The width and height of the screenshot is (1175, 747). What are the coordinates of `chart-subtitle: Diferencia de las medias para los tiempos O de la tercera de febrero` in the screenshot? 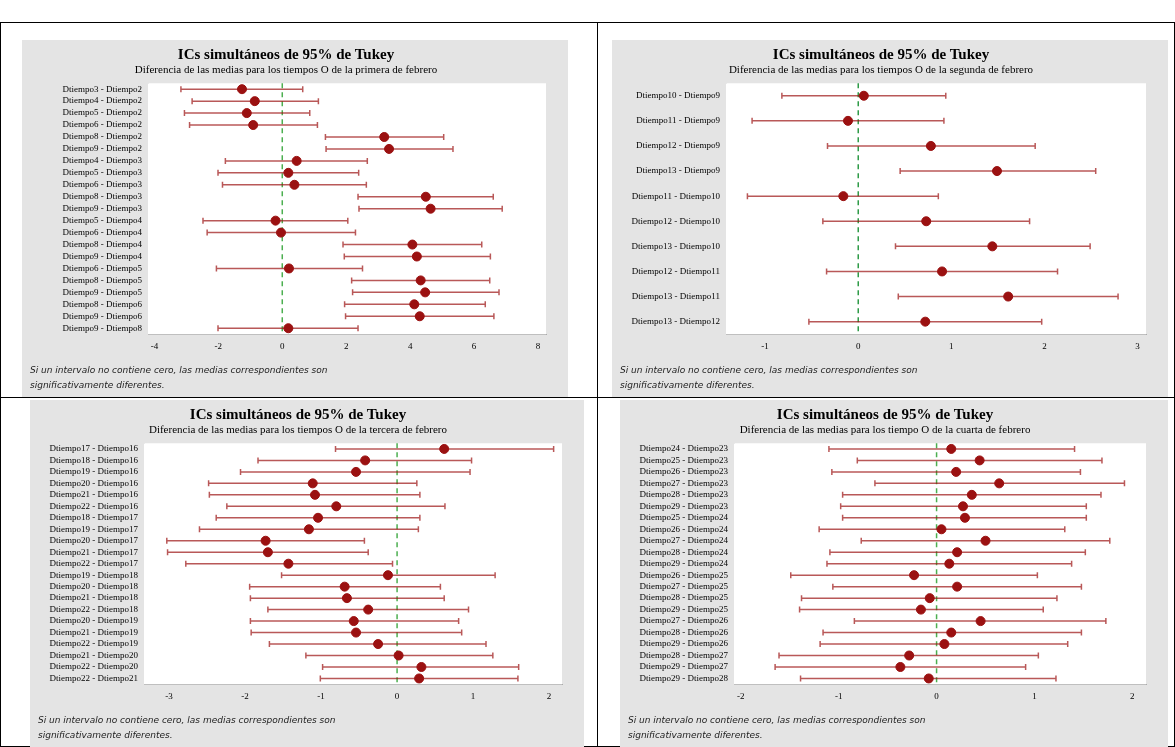 It's located at (298, 429).